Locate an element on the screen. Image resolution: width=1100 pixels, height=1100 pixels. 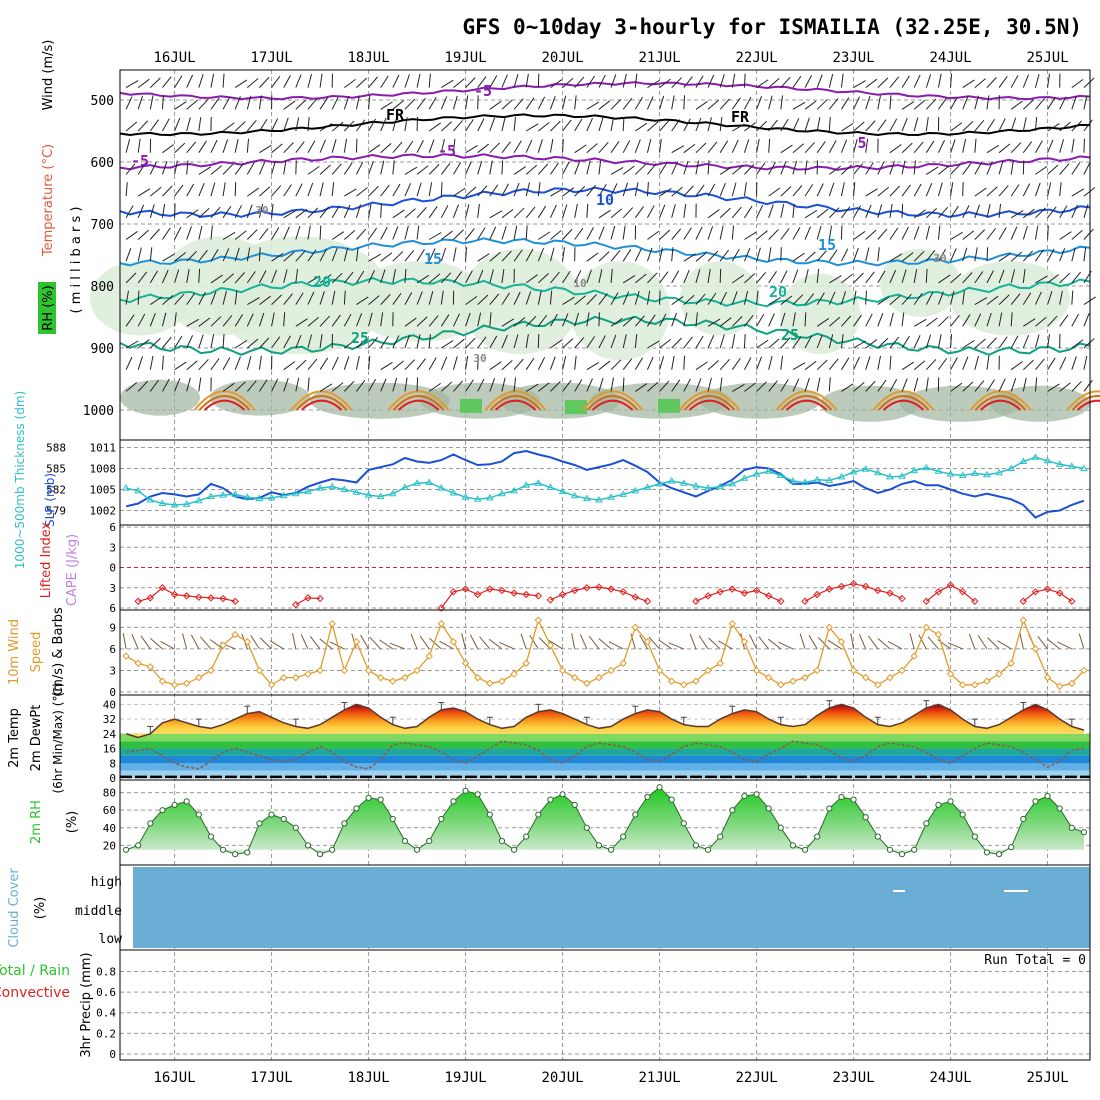
date-label-top: 17JUL is located at coordinates (271, 58).